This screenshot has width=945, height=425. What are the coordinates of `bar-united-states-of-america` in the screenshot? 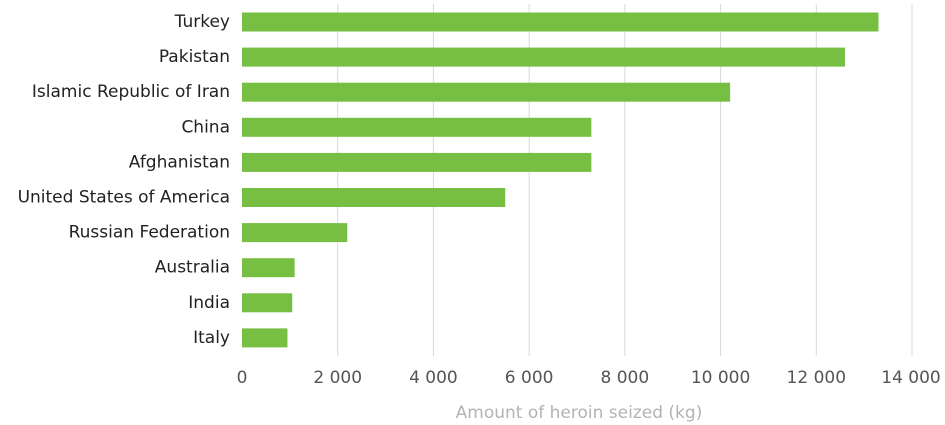 It's located at (374, 197).